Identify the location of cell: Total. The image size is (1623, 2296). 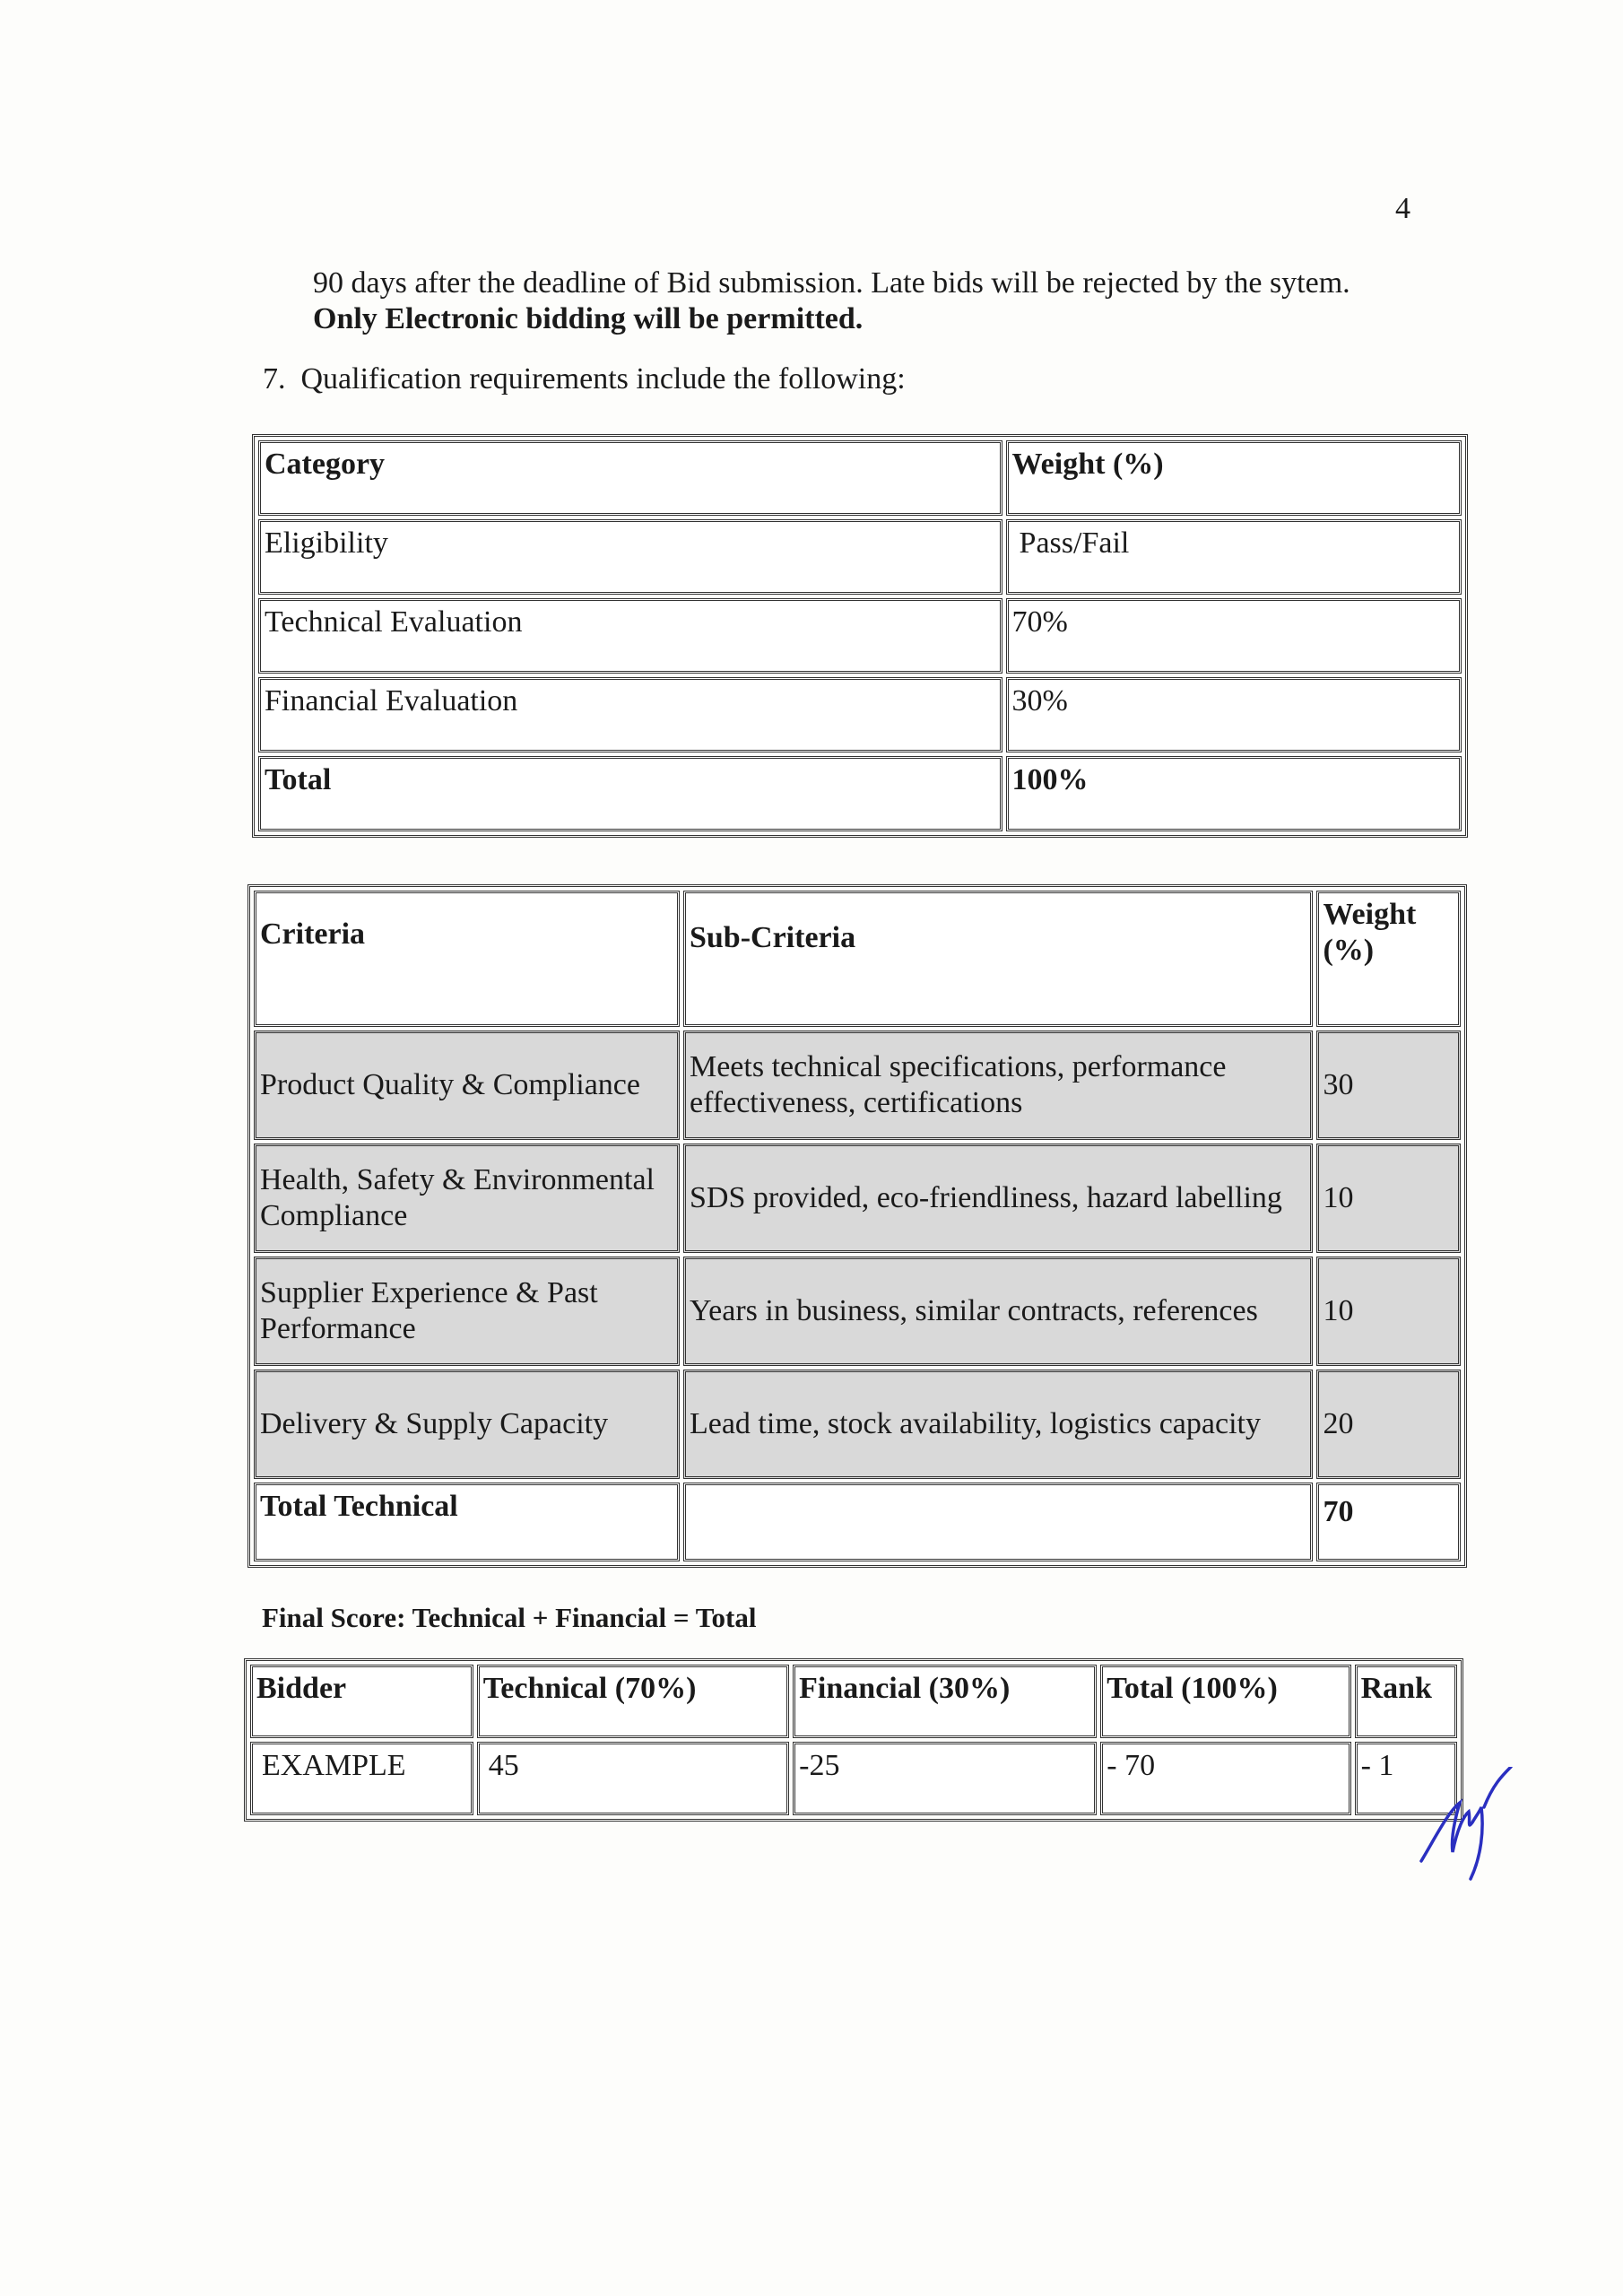
(630, 793).